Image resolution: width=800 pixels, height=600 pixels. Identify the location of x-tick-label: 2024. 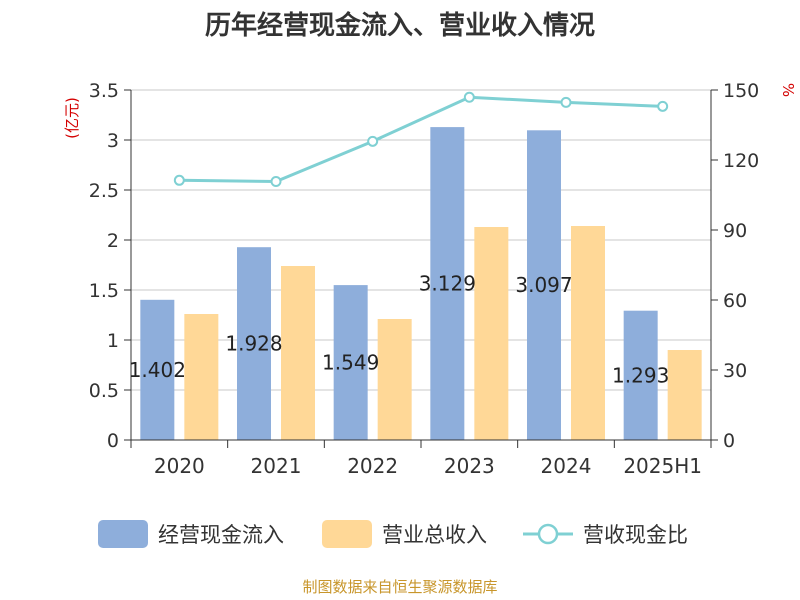
(566, 466).